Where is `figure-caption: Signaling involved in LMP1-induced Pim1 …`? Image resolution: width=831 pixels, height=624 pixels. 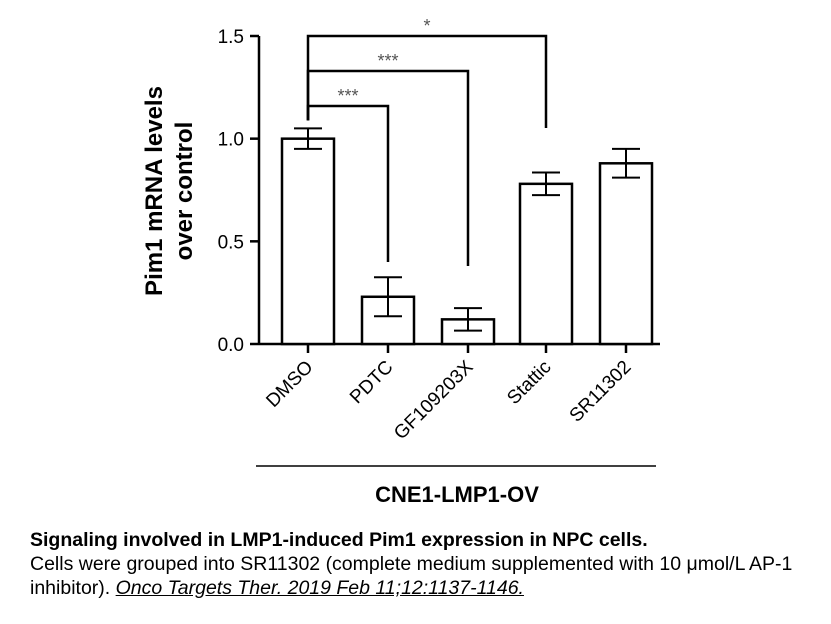
figure-caption: Signaling involved in LMP1-induced Pim1 … is located at coordinates (430, 564).